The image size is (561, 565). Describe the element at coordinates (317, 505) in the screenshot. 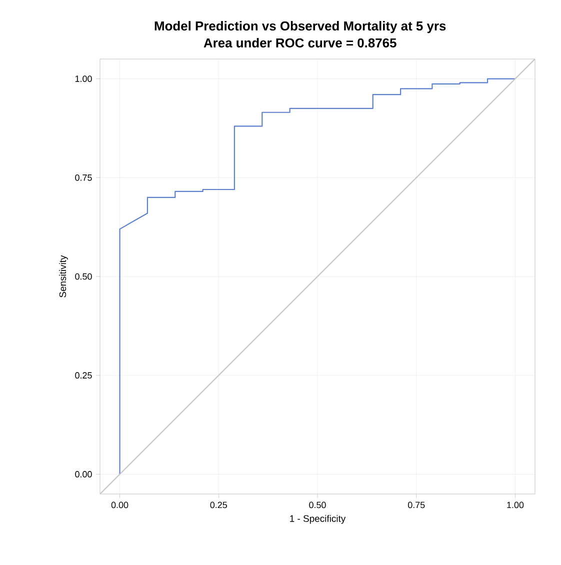

I see `x-tick-label: 0.50` at that location.